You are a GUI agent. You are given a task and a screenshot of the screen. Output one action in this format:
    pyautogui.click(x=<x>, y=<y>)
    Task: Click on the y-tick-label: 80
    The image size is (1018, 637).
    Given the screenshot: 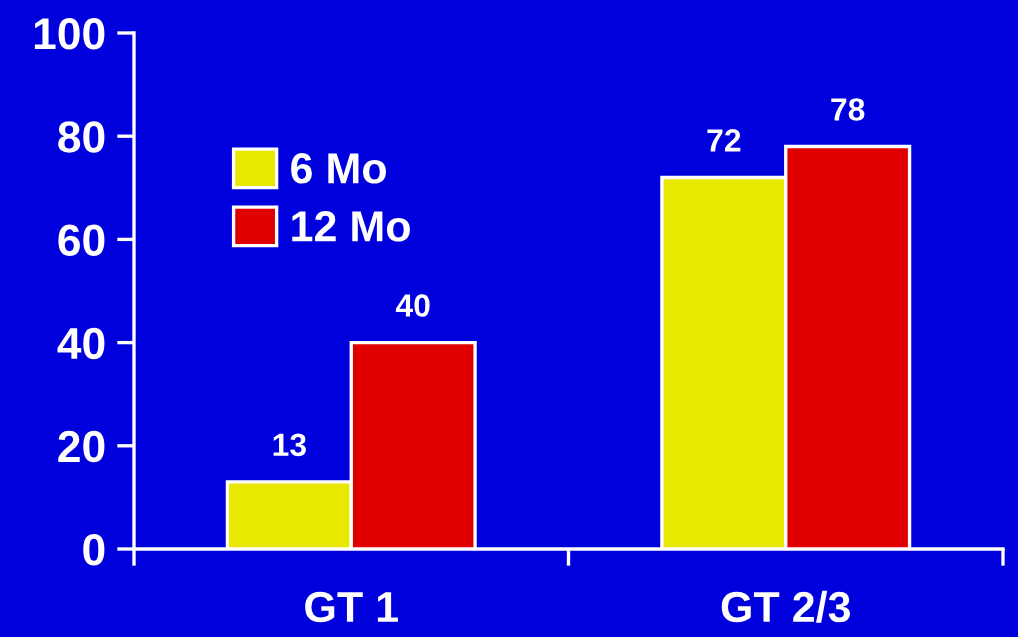 What is the action you would take?
    pyautogui.click(x=81, y=137)
    